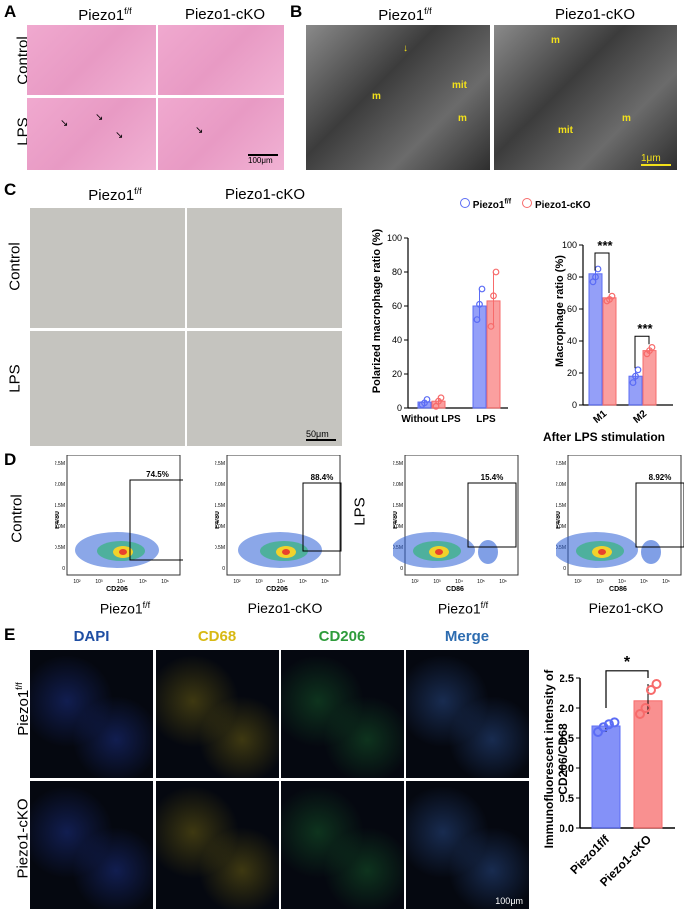 Image resolution: width=685 pixels, height=912 pixels. What do you see at coordinates (484, 605) in the screenshot?
I see `genotype-sup: f/f` at bounding box center [484, 605].